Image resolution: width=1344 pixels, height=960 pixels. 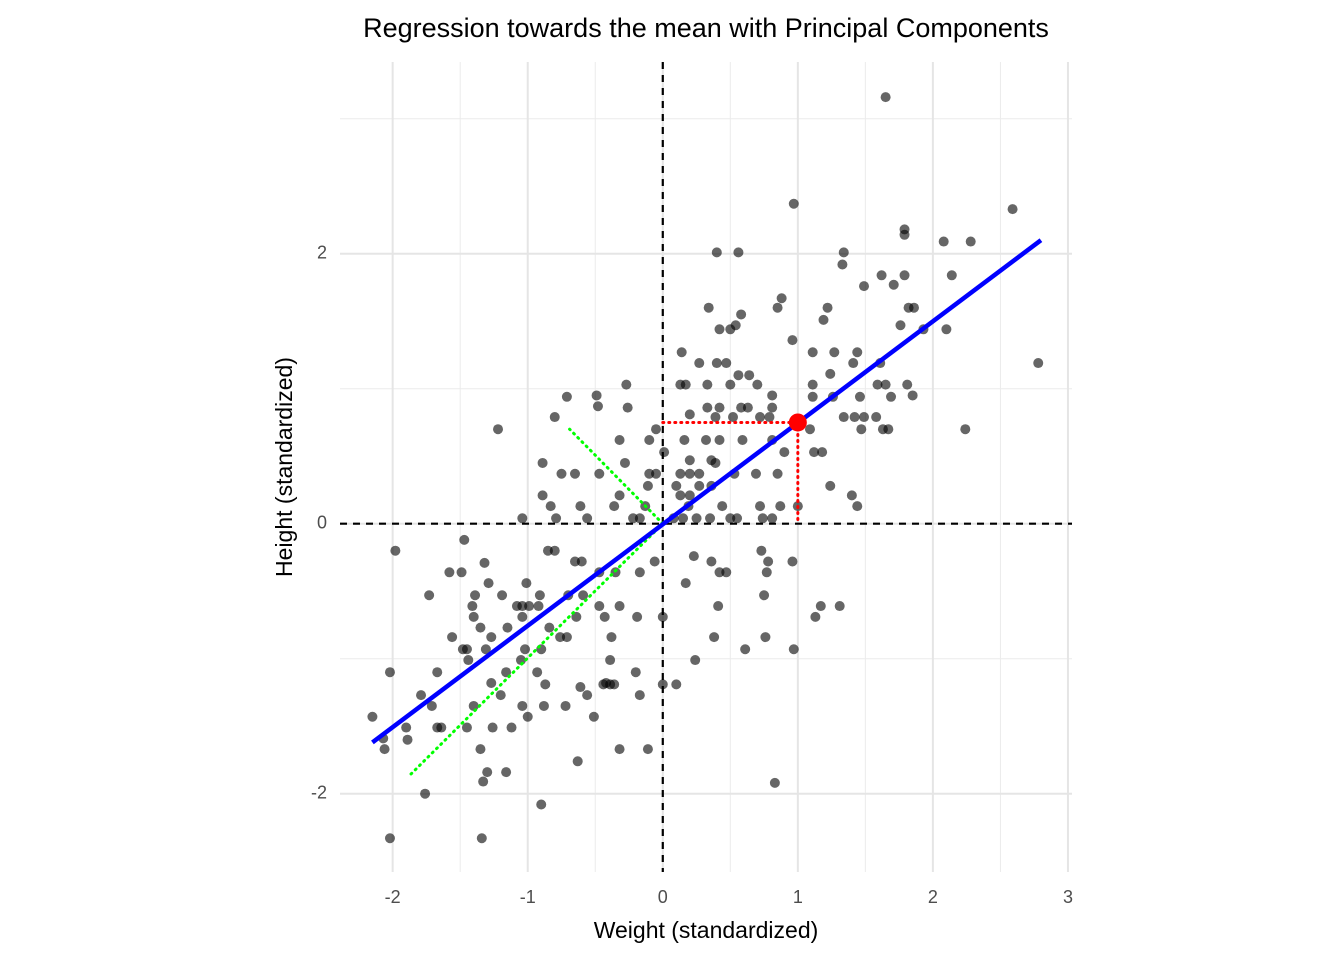 What do you see at coordinates (797, 422) in the screenshot?
I see `highlight-point` at bounding box center [797, 422].